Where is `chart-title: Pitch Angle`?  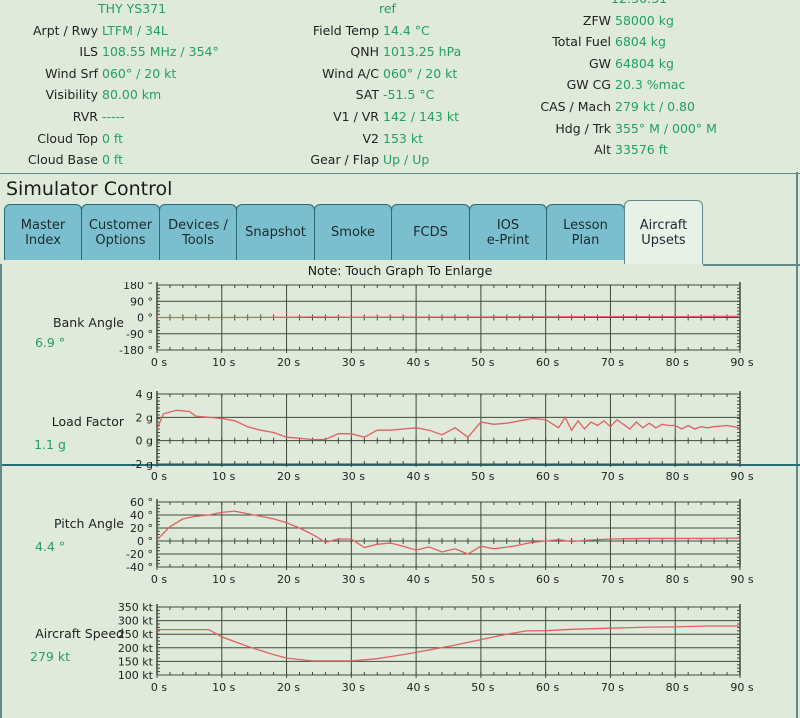
chart-title: Pitch Angle is located at coordinates (89, 523).